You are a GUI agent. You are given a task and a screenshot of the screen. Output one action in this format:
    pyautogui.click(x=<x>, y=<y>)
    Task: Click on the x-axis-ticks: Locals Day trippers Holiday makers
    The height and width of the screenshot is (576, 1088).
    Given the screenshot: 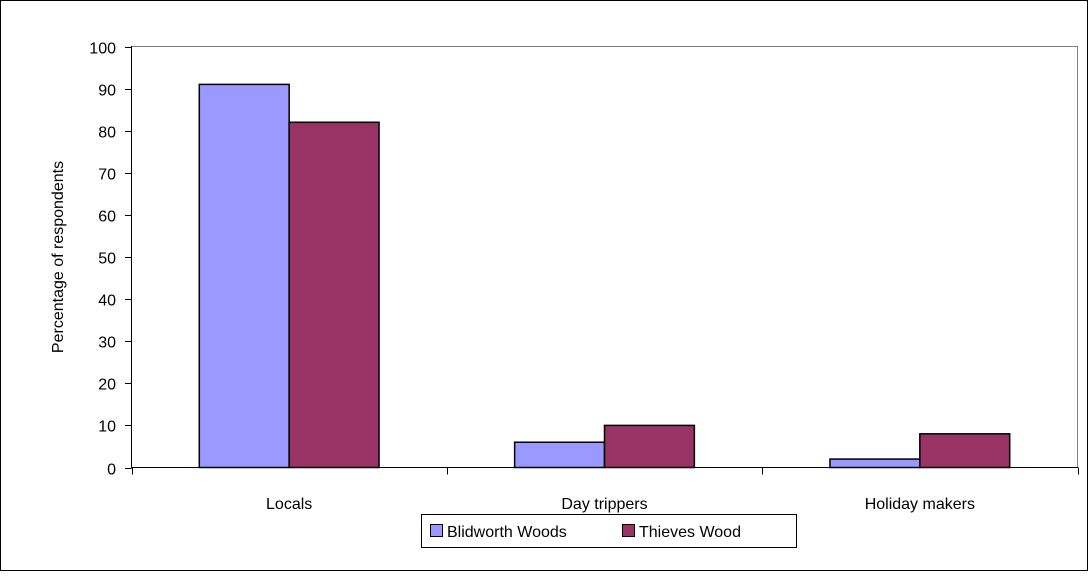 What is the action you would take?
    pyautogui.click(x=605, y=490)
    